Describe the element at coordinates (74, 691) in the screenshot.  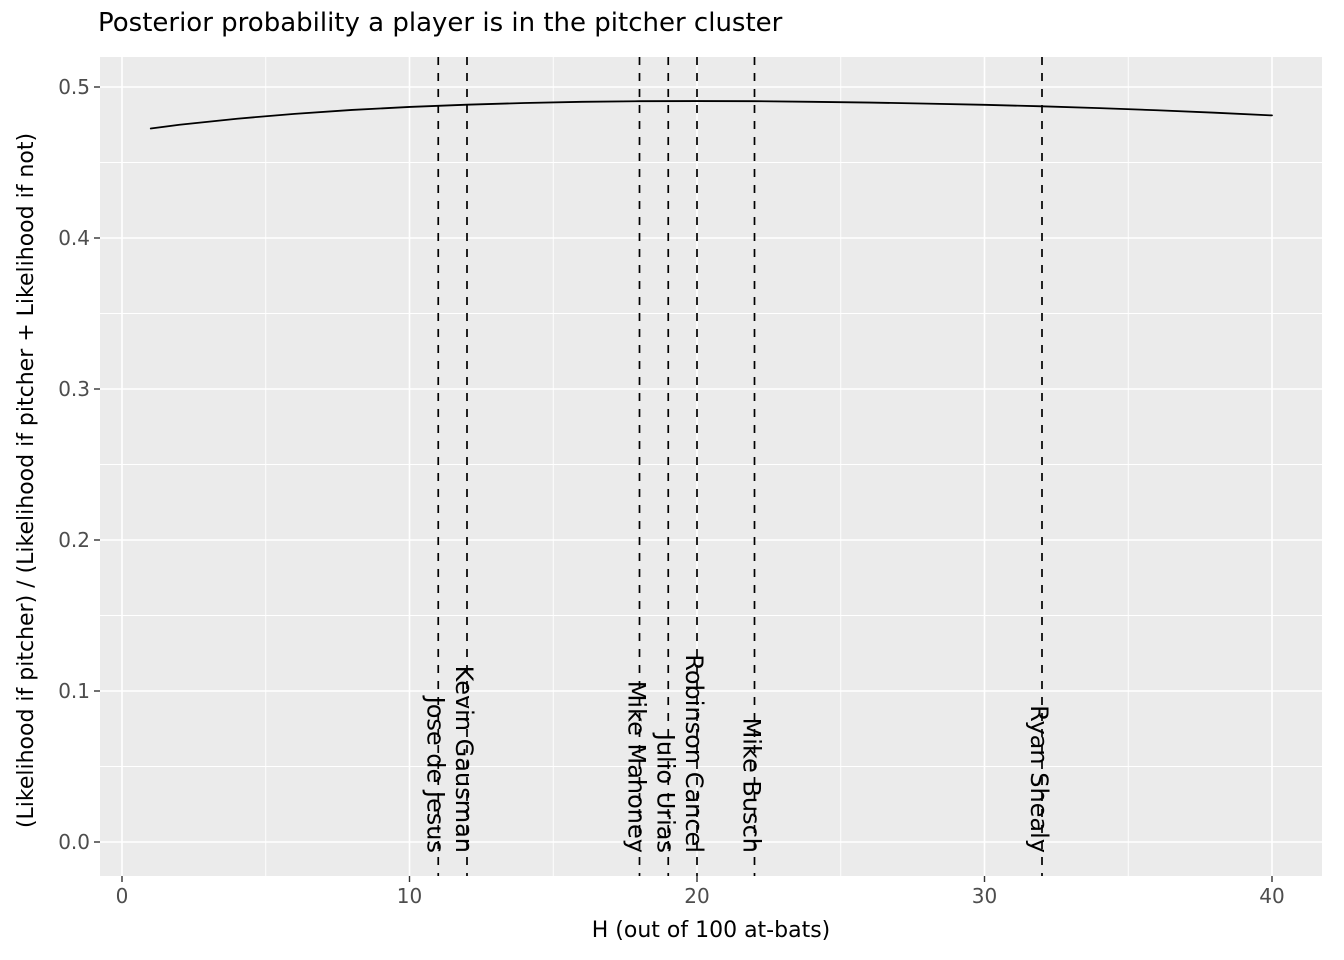
I see `y-tick-label: 0.1` at that location.